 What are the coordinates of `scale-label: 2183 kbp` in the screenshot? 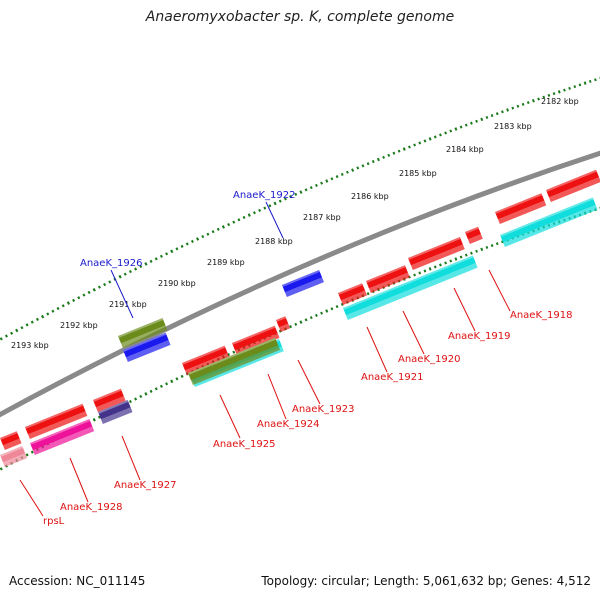 It's located at (513, 126).